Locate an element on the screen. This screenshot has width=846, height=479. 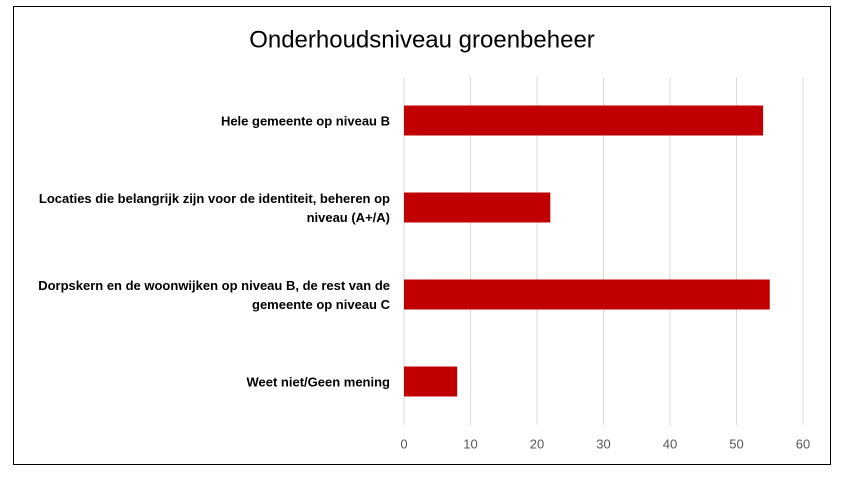
y-tick-label: Hele gemeente op niveau B is located at coordinates (305, 120).